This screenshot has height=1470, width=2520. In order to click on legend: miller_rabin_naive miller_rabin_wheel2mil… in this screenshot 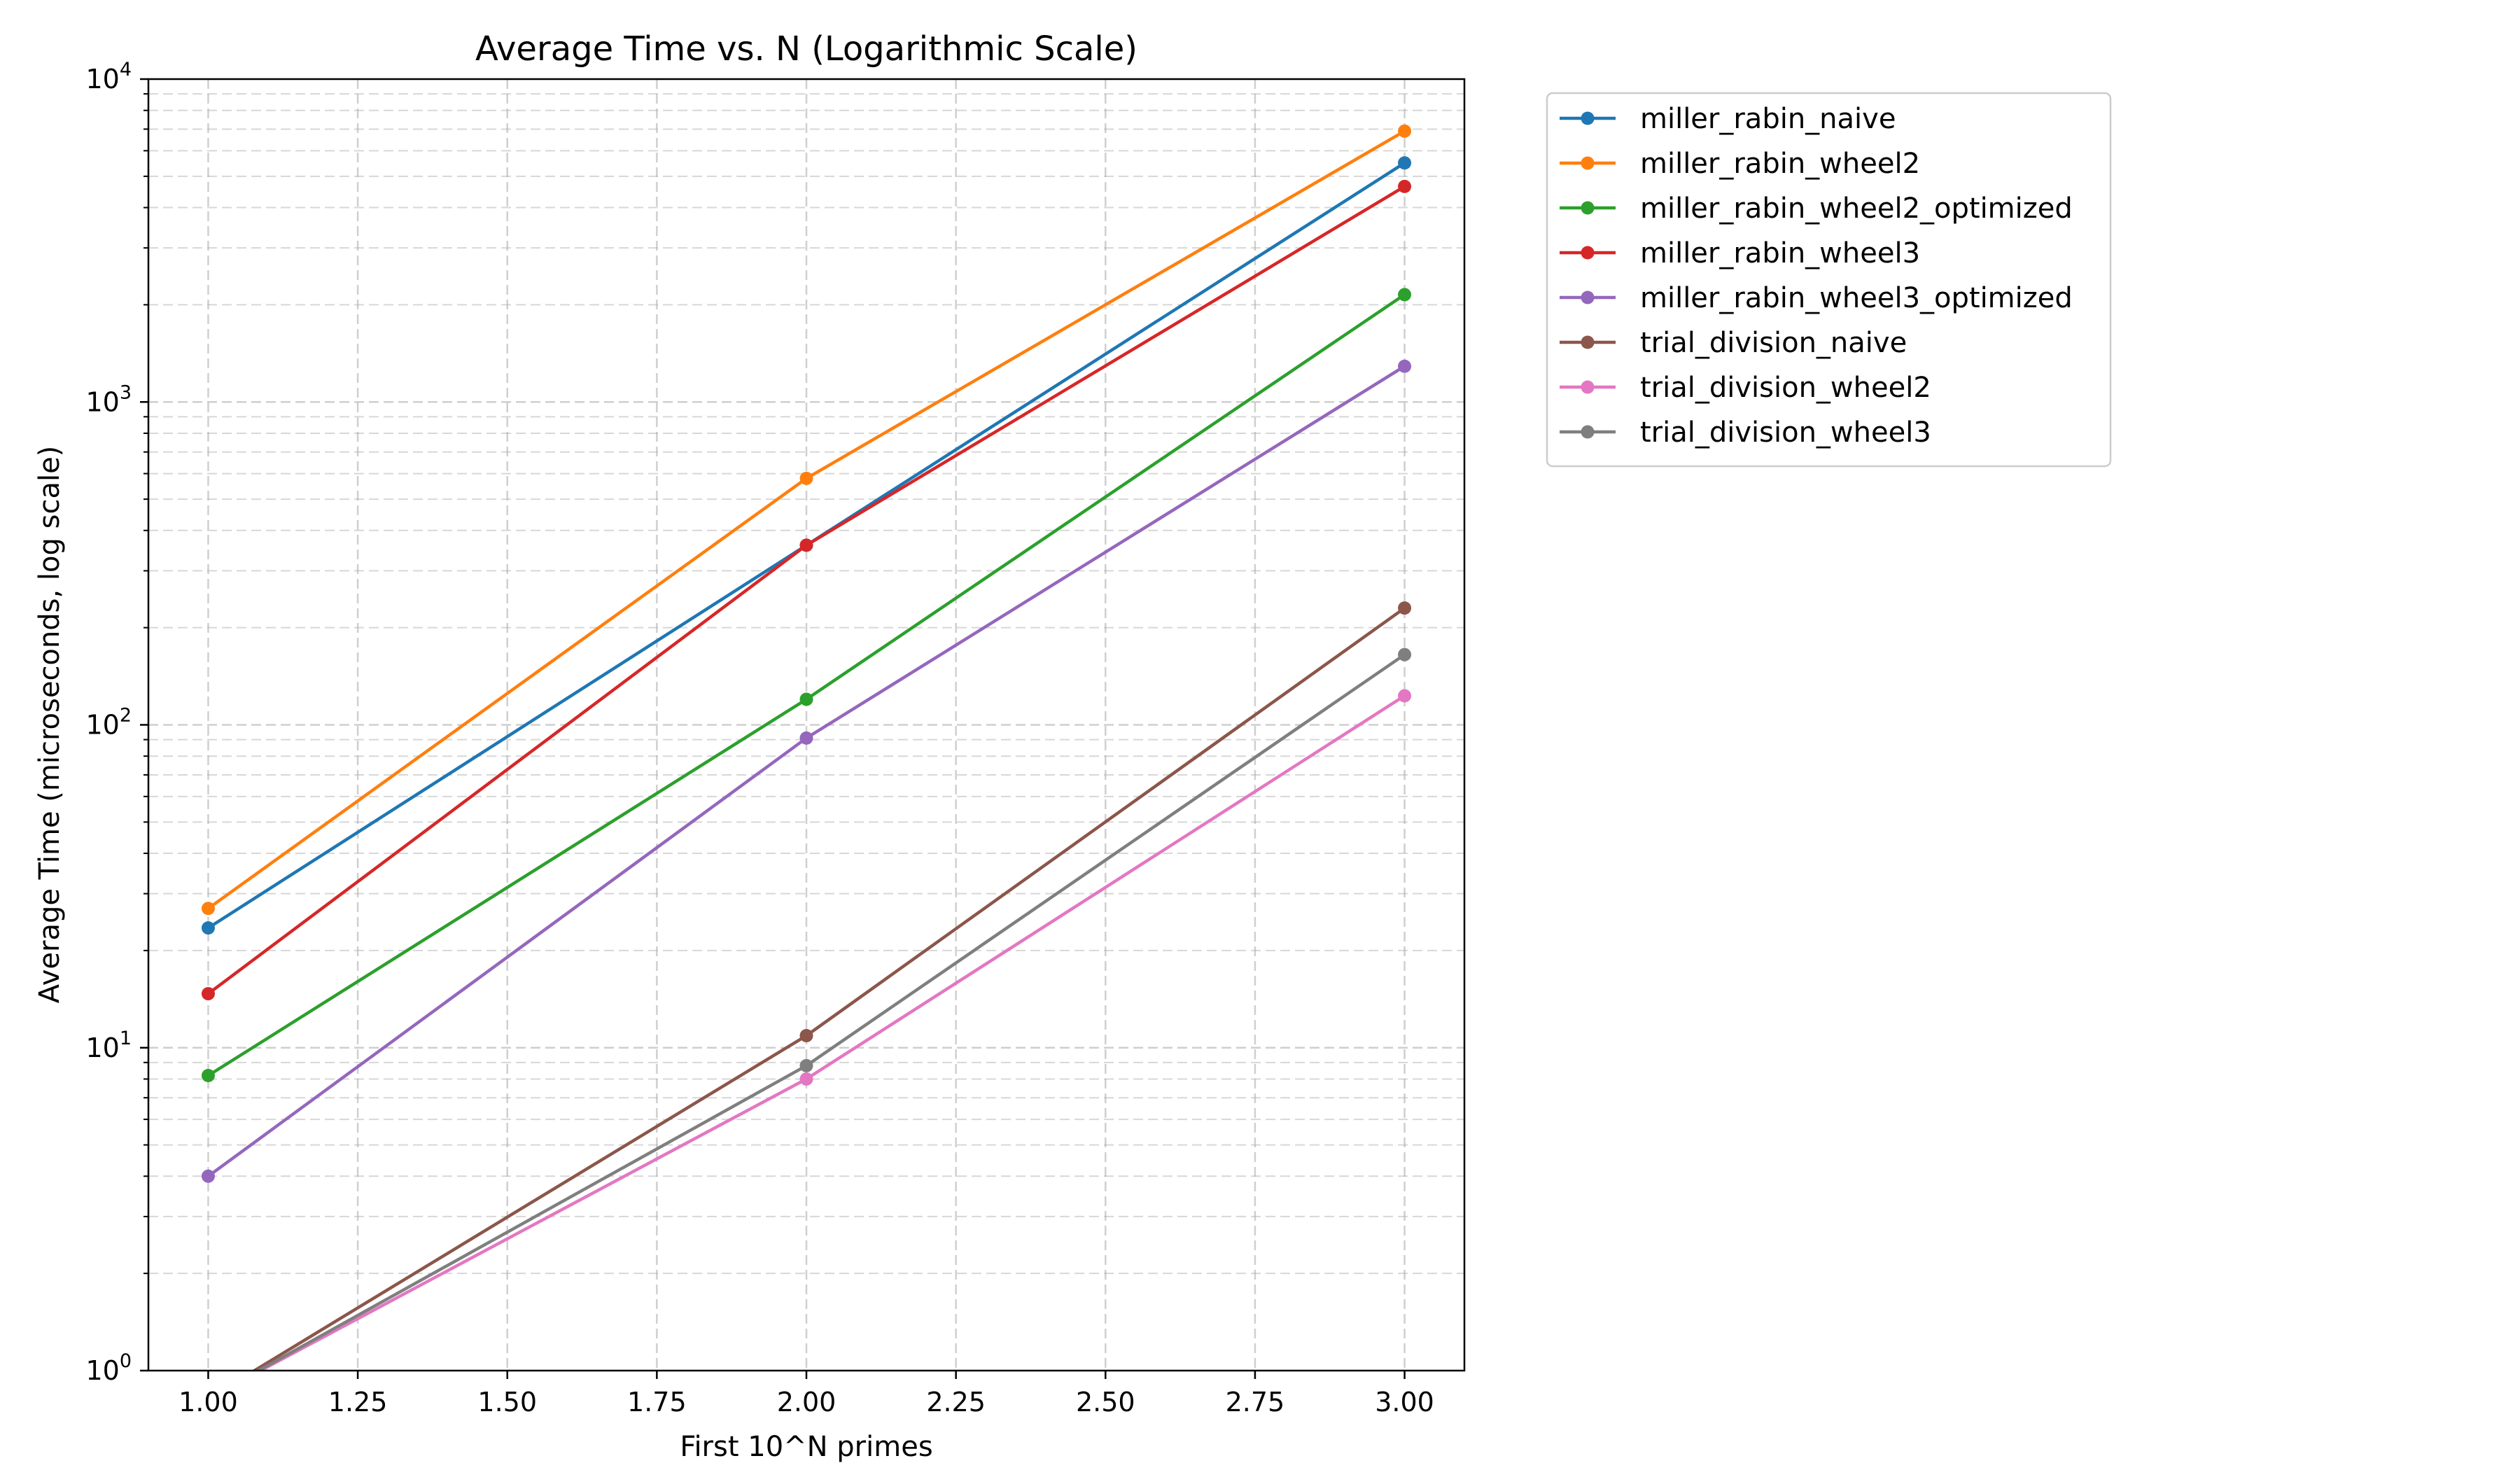, I will do `click(1829, 280)`.